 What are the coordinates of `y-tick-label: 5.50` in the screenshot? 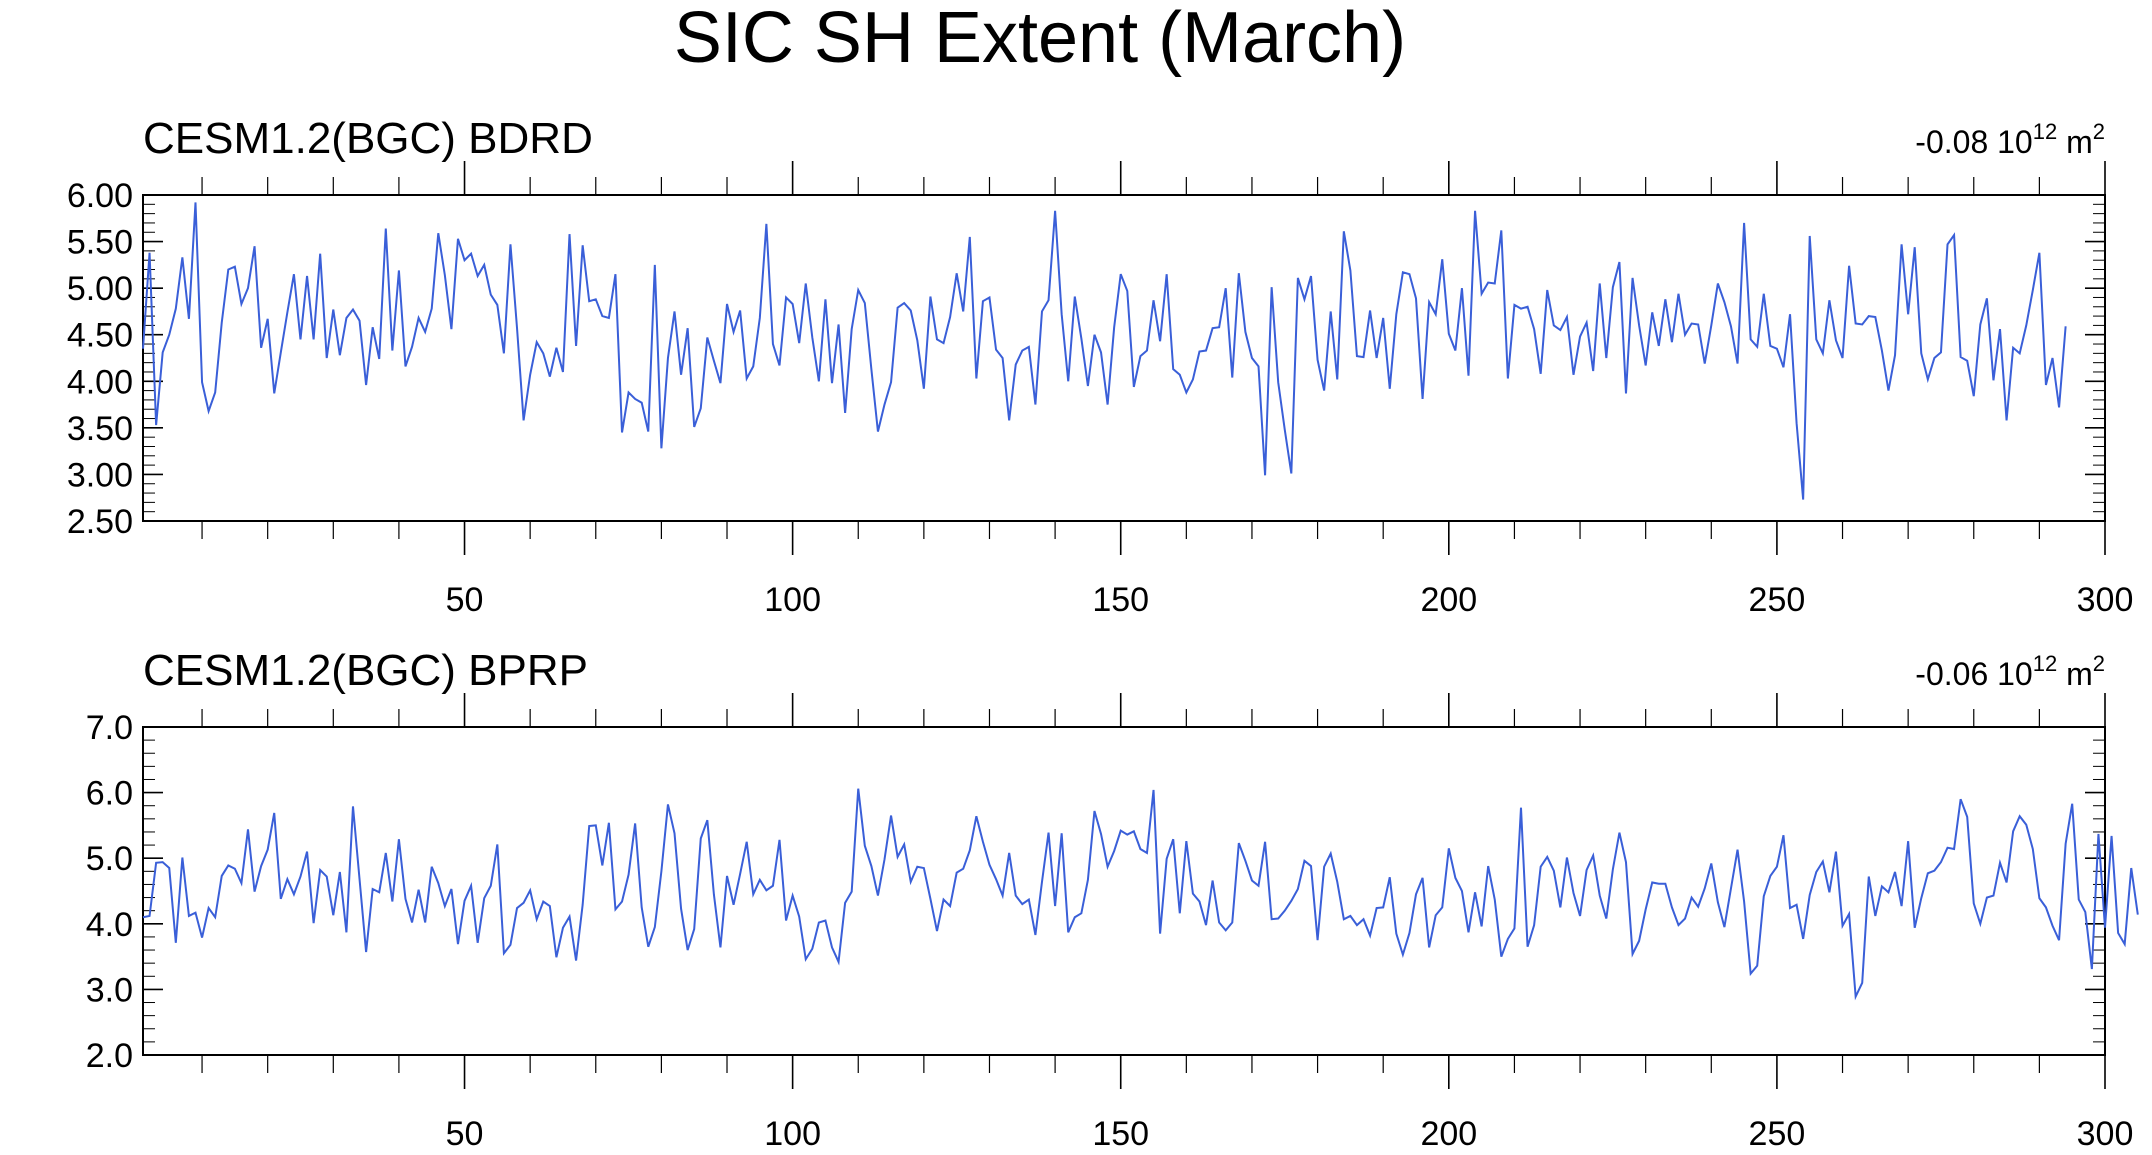 It's located at (100, 243).